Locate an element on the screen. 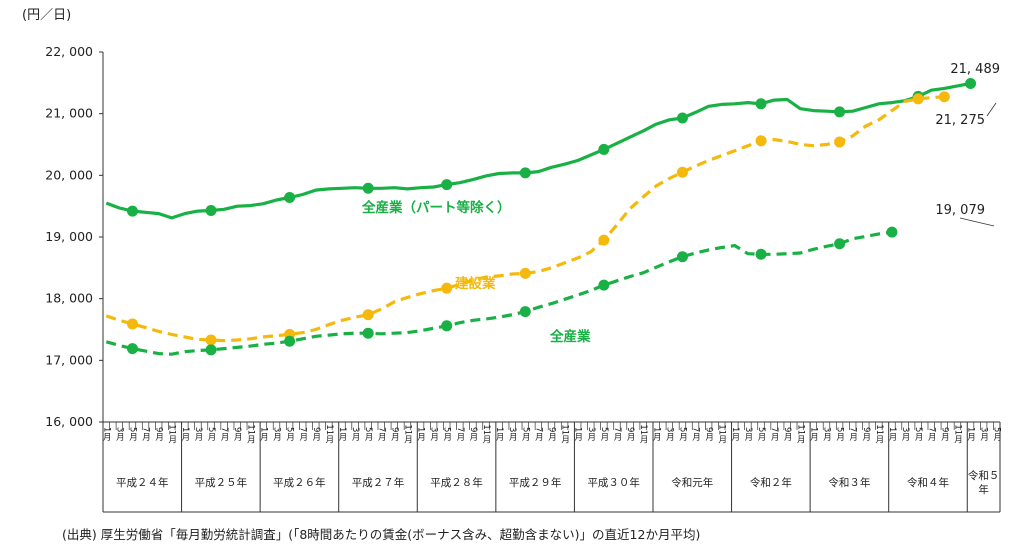 This screenshot has width=1024, height=555. year-label: 令和５ is located at coordinates (984, 475).